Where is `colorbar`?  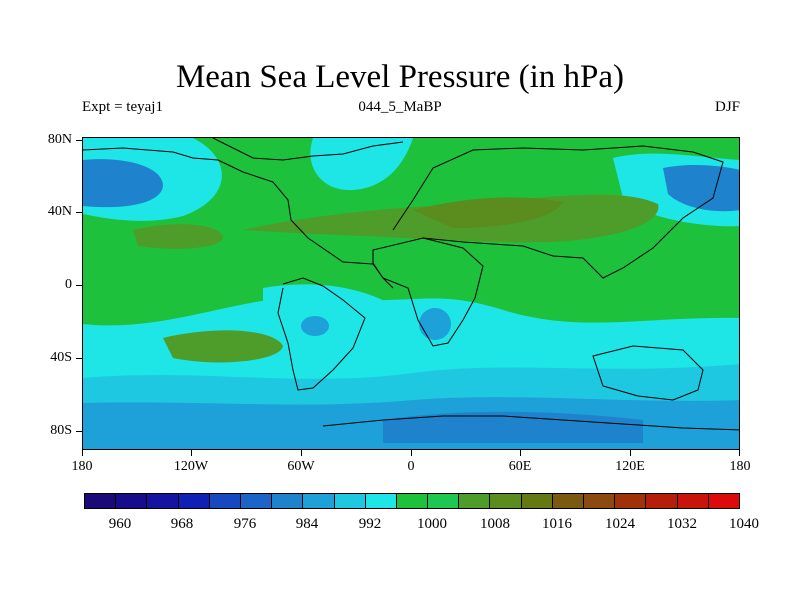 colorbar is located at coordinates (412, 501).